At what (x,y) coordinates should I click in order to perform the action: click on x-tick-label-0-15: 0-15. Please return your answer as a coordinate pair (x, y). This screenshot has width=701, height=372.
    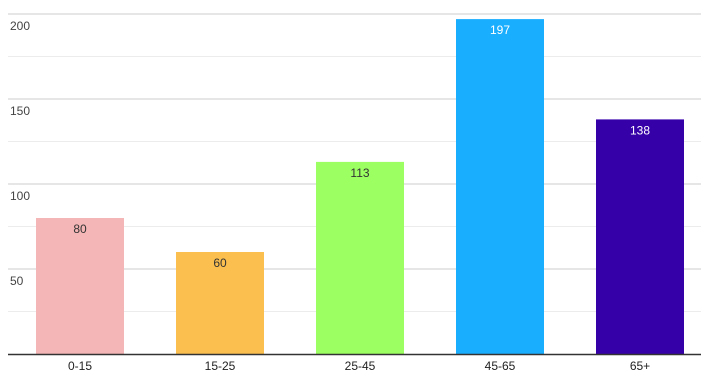
    Looking at the image, I should click on (80, 365).